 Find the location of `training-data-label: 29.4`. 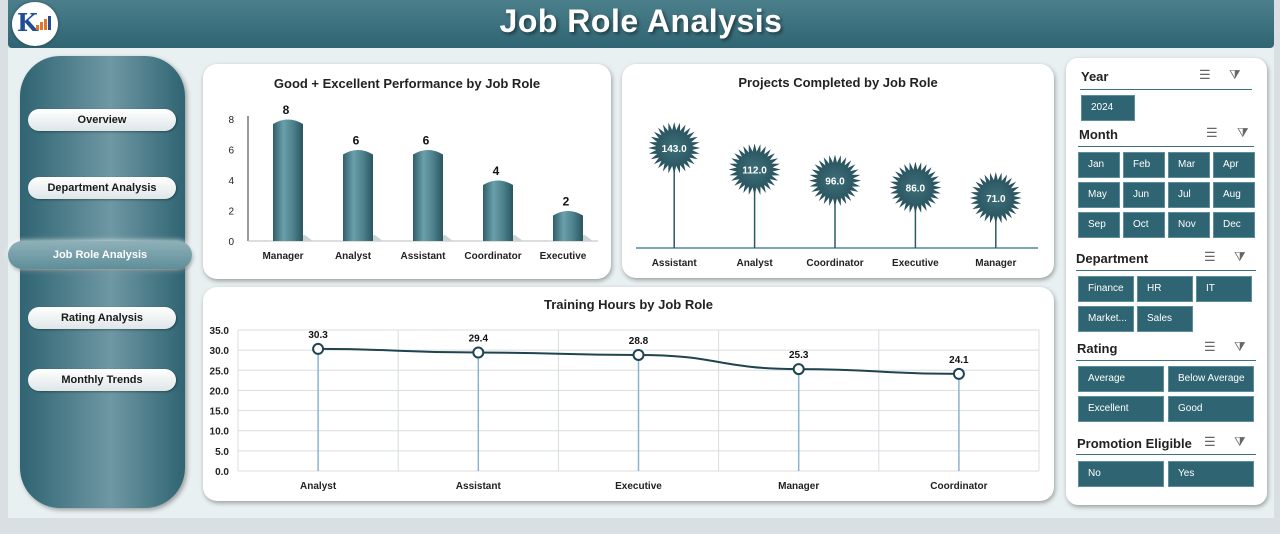

training-data-label: 29.4 is located at coordinates (479, 339).